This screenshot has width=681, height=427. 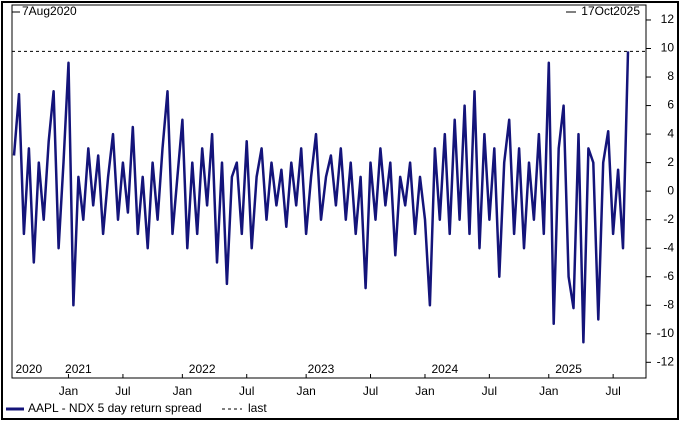 What do you see at coordinates (670, 133) in the screenshot?
I see `y-tick-label: 4` at bounding box center [670, 133].